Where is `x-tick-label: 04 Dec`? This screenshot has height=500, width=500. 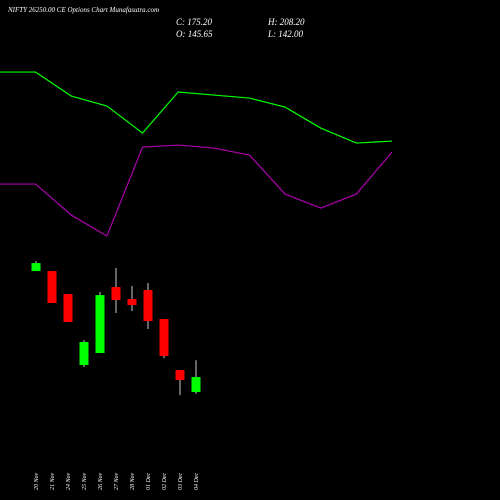 x-tick-label: 04 Dec is located at coordinates (196, 481).